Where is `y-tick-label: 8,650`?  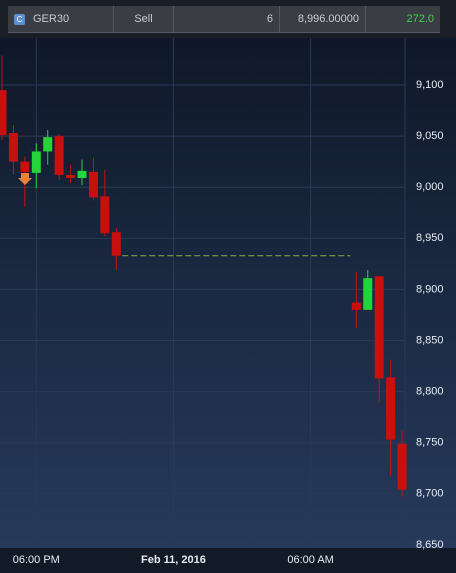 y-tick-label: 8,650 is located at coordinates (430, 545).